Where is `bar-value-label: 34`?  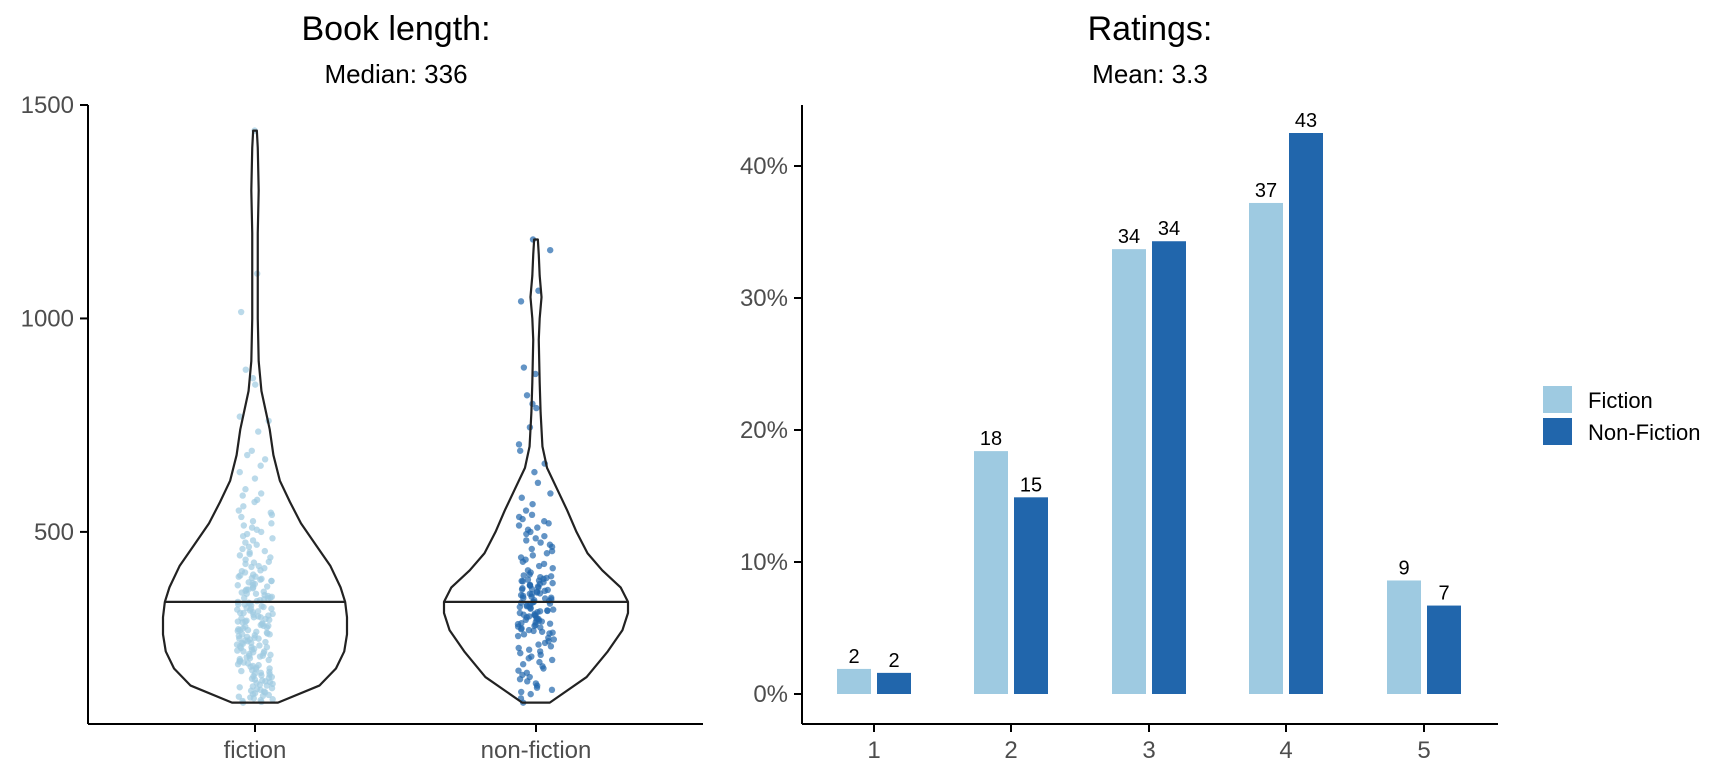 bar-value-label: 34 is located at coordinates (1169, 229).